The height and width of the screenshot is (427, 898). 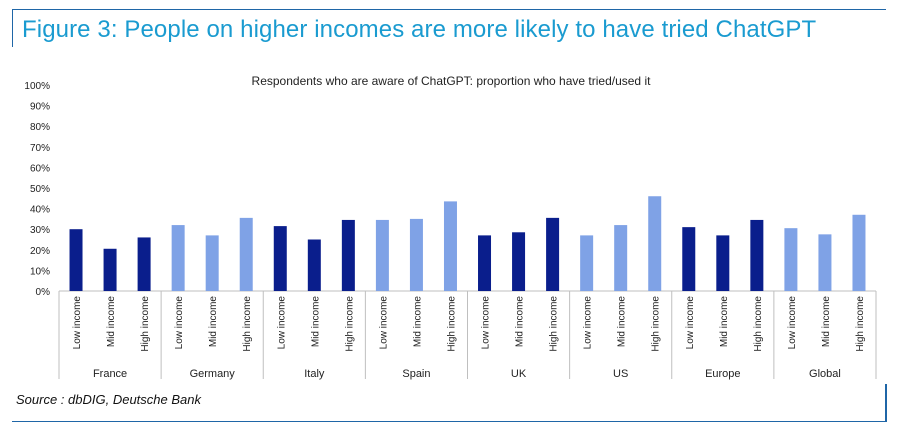 I want to click on frame-bottom-border, so click(x=449, y=421).